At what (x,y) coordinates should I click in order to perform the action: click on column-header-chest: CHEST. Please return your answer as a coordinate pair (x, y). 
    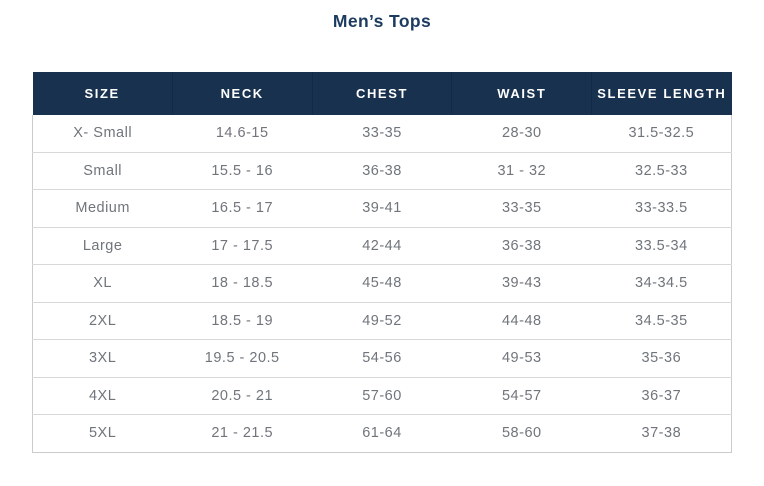
    Looking at the image, I should click on (381, 93).